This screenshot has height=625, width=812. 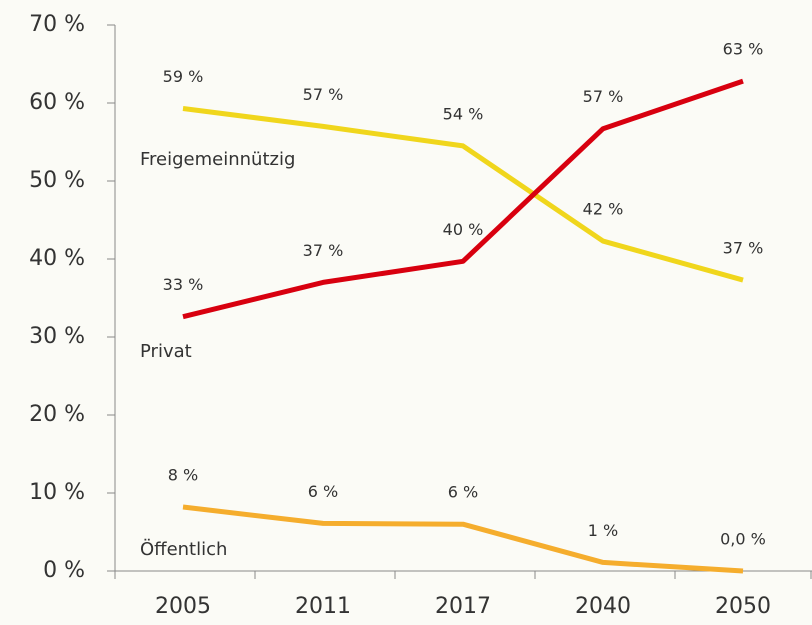 What do you see at coordinates (57, 102) in the screenshot?
I see `y-tick-label: 60 %` at bounding box center [57, 102].